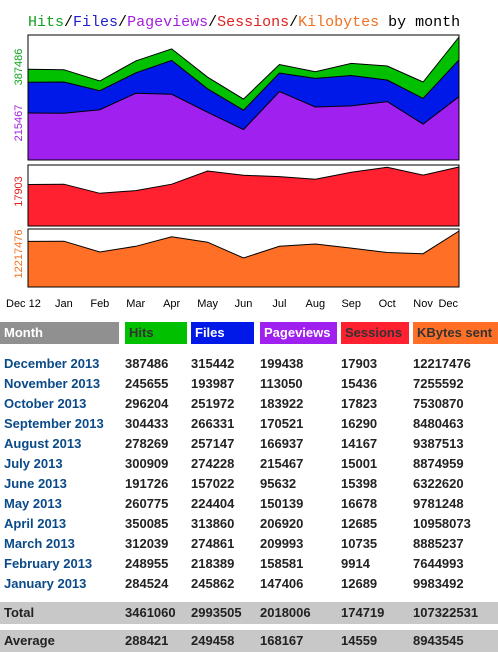  Describe the element at coordinates (278, 483) in the screenshot. I see `pageviews-cell: 95632` at that location.